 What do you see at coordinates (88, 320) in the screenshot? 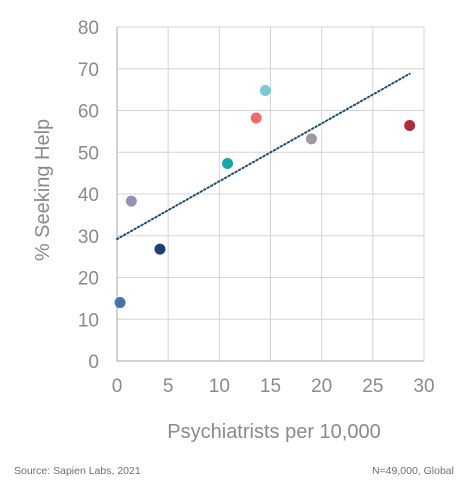
I see `y-tick-label: 10` at bounding box center [88, 320].